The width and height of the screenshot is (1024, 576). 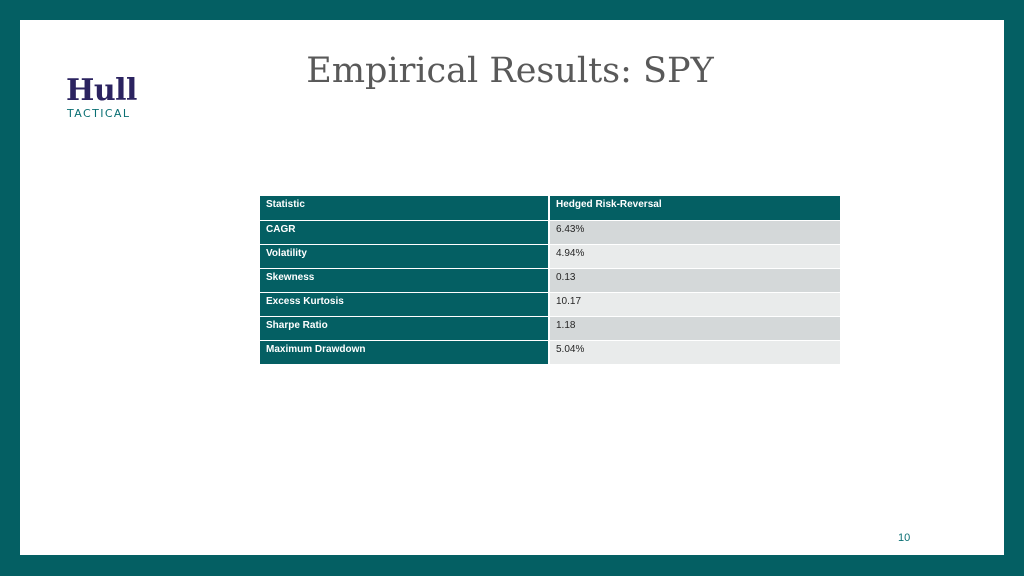 What do you see at coordinates (405, 352) in the screenshot?
I see `stat-name-cell: Maximum Drawdown` at bounding box center [405, 352].